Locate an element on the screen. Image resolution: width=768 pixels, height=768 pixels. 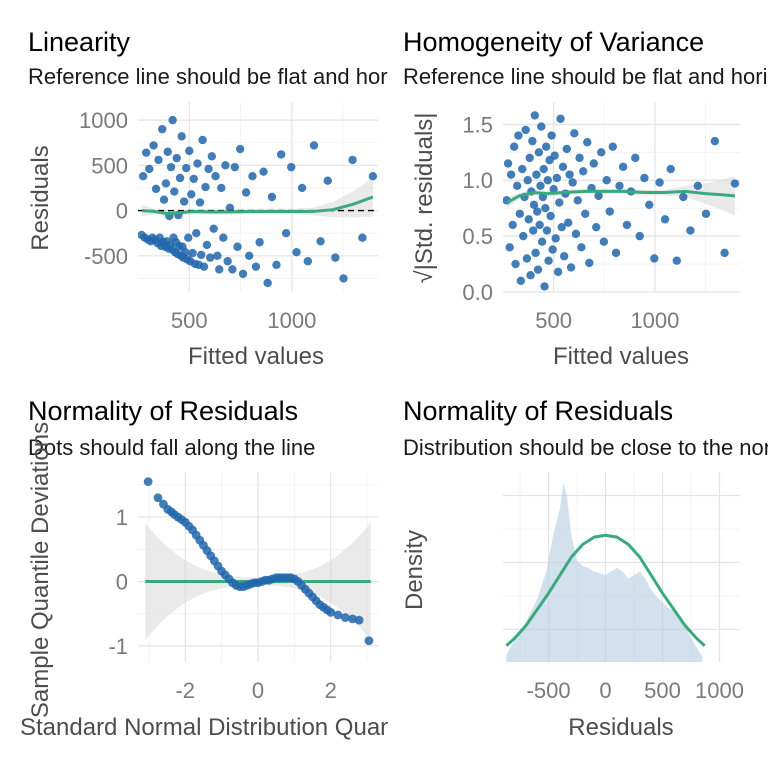
density-lines is located at coordinates (605, 590).